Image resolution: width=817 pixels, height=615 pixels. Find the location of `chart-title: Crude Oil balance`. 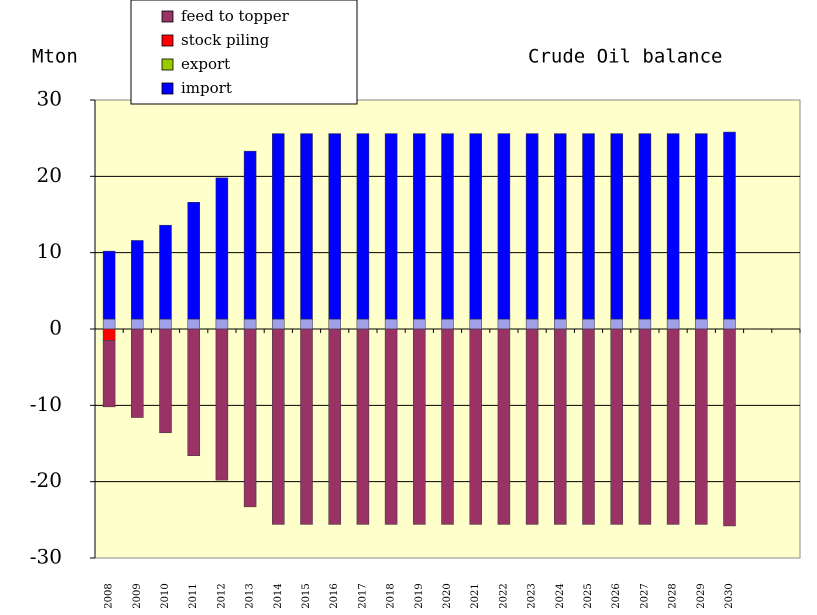

chart-title: Crude Oil balance is located at coordinates (625, 57).